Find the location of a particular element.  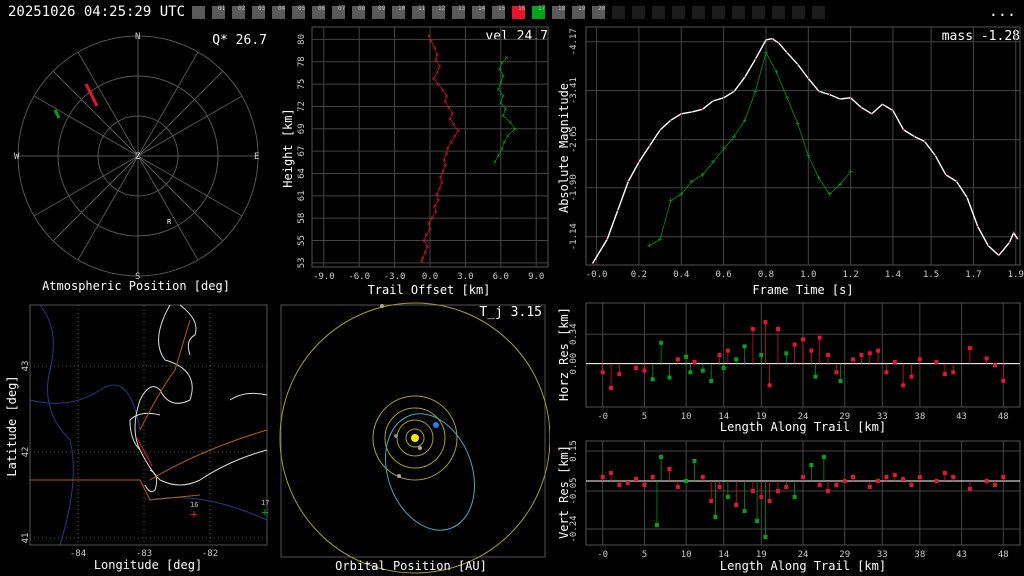

station-toggle-05: 05 is located at coordinates (298, 12).